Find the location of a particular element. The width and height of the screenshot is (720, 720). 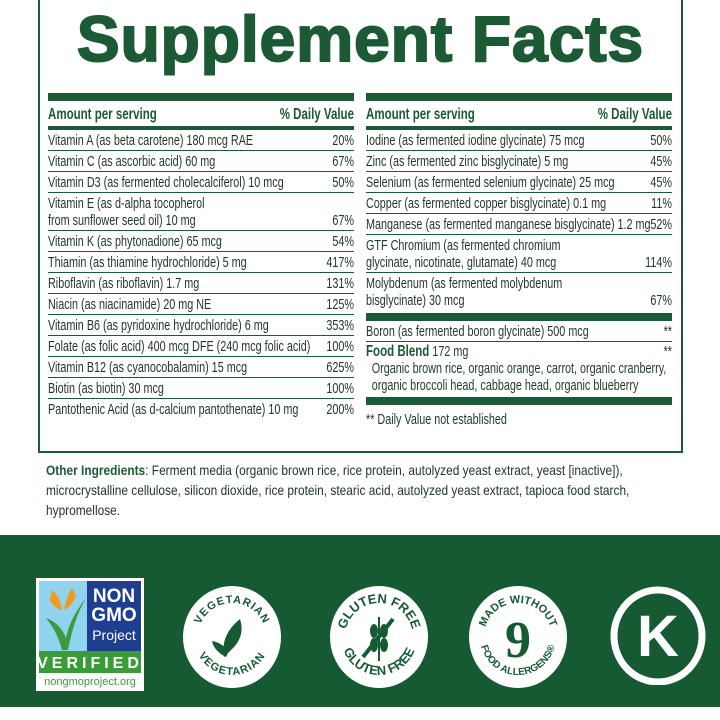

table-row: Biotin (as biotin) 30 mcg 100% is located at coordinates (201, 387).